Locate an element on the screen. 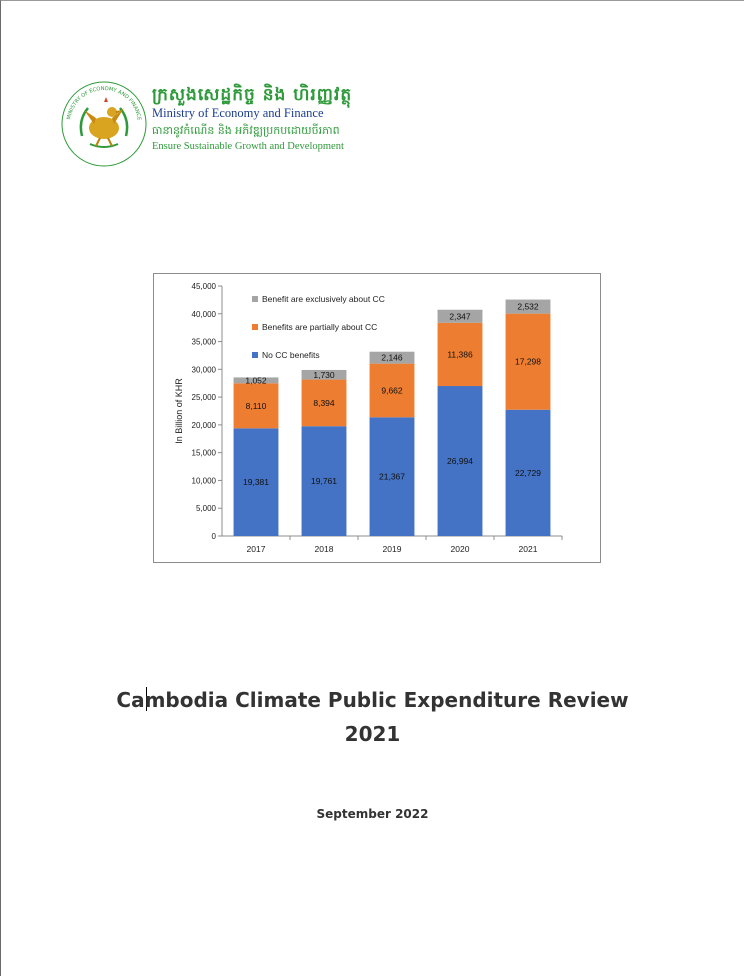 This screenshot has width=745, height=977. y-tick-label: 35,000 is located at coordinates (204, 342).